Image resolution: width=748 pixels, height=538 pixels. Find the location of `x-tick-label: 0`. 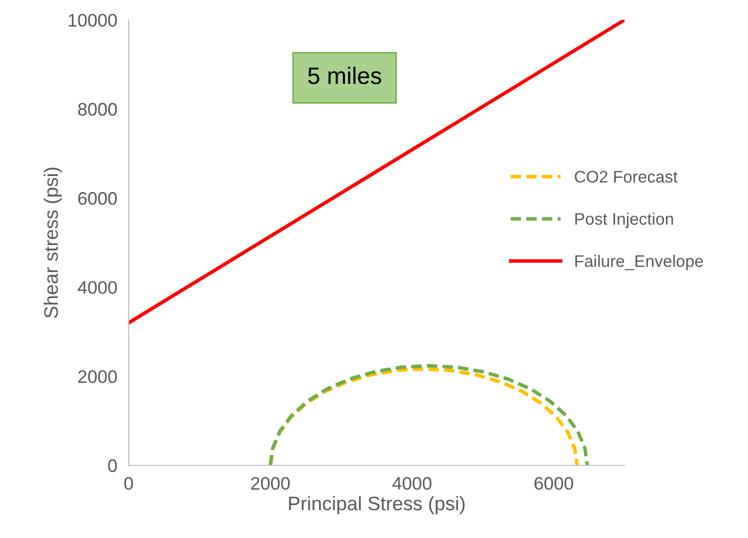

x-tick-label: 0 is located at coordinates (128, 483).